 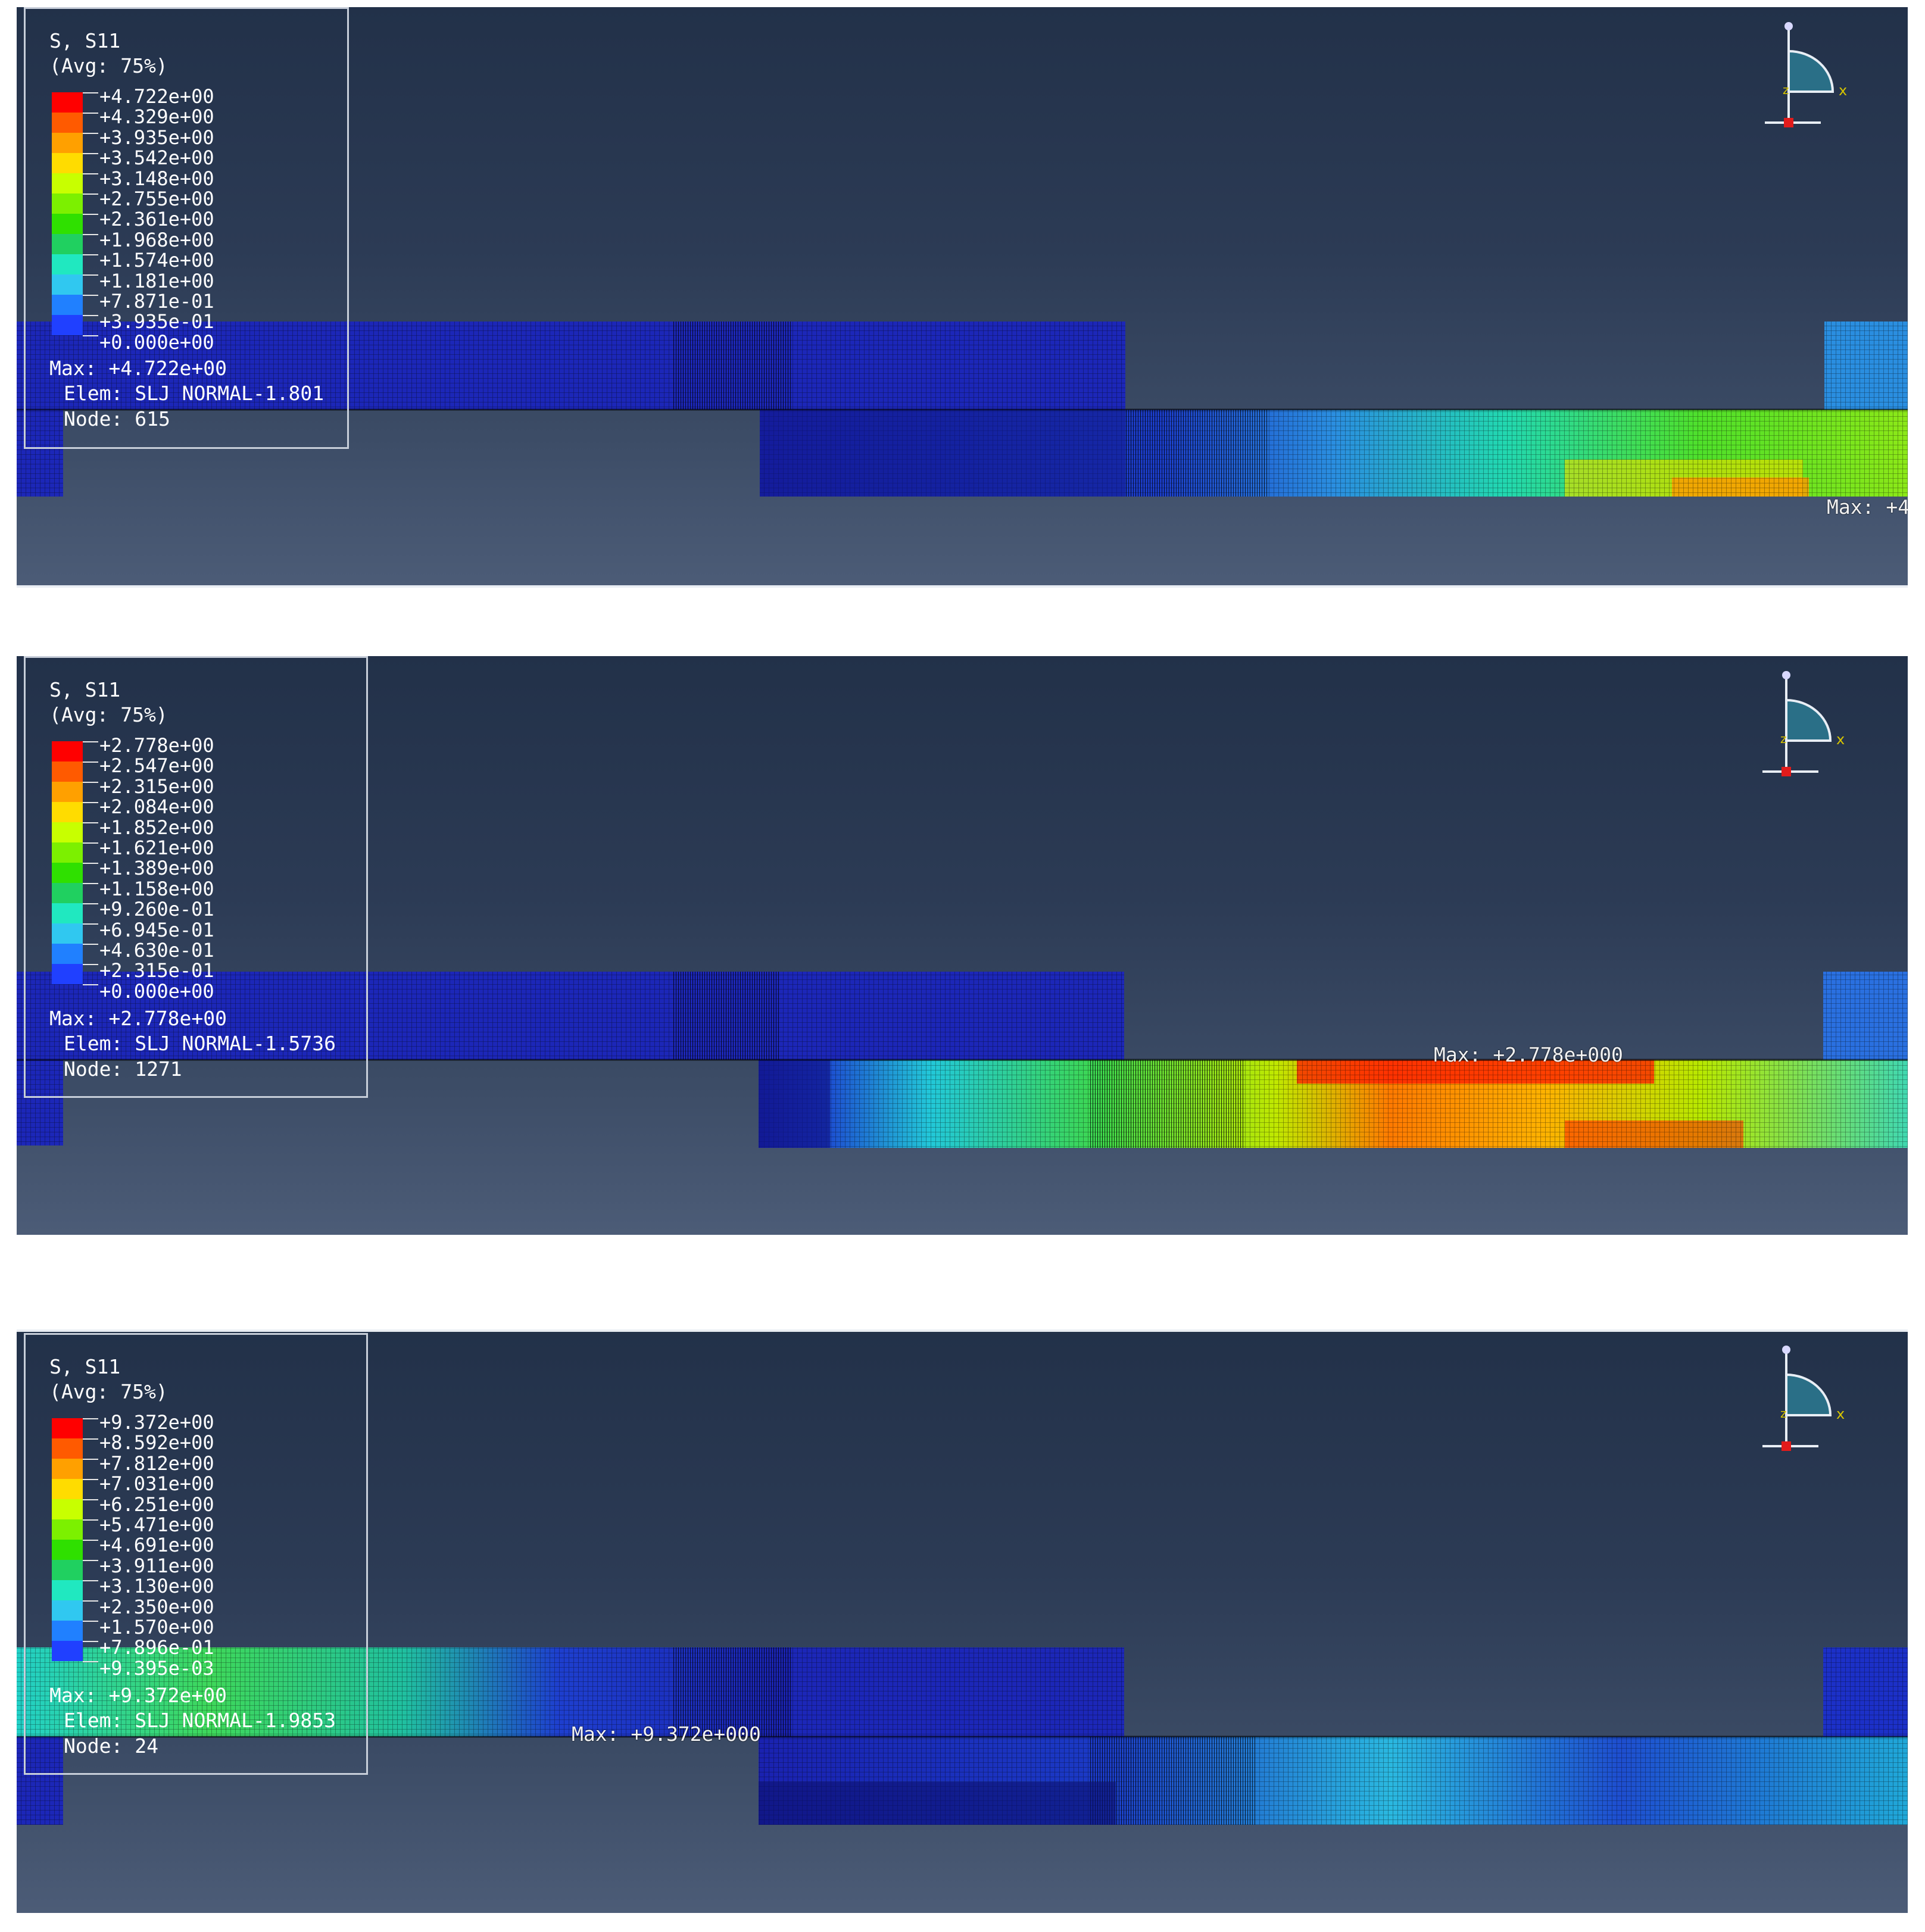 I want to click on legend-value: +1.621e+00, so click(x=156, y=847).